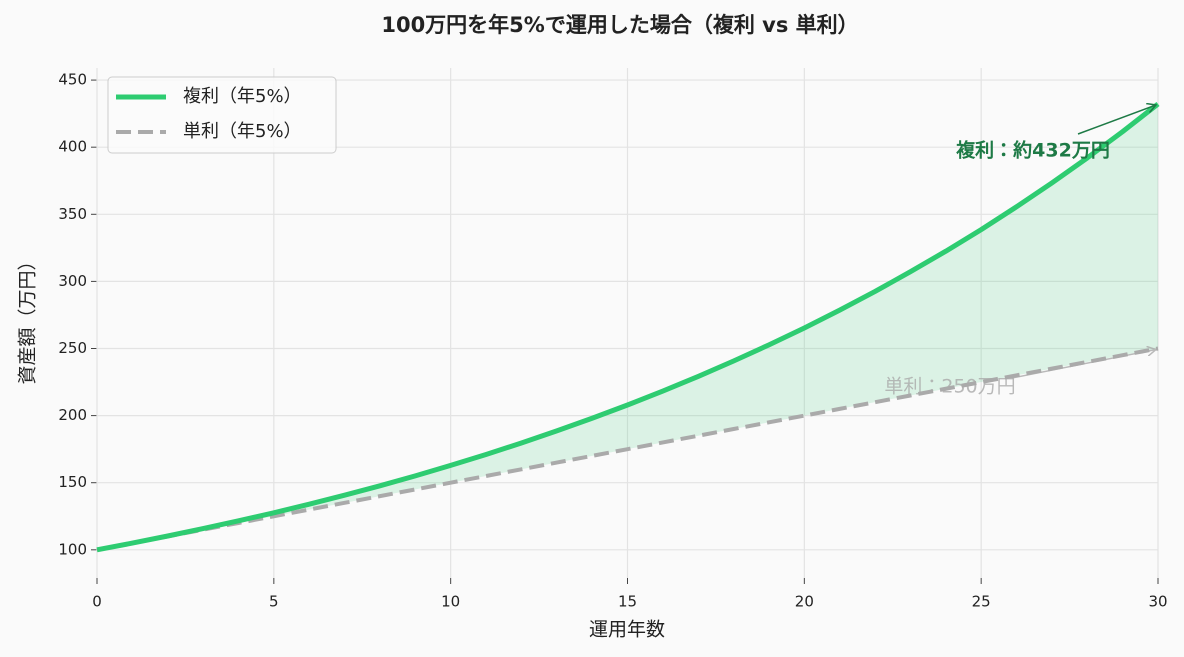 Image resolution: width=1184 pixels, height=657 pixels. Describe the element at coordinates (72, 214) in the screenshot. I see `y-tick-label: 350` at that location.